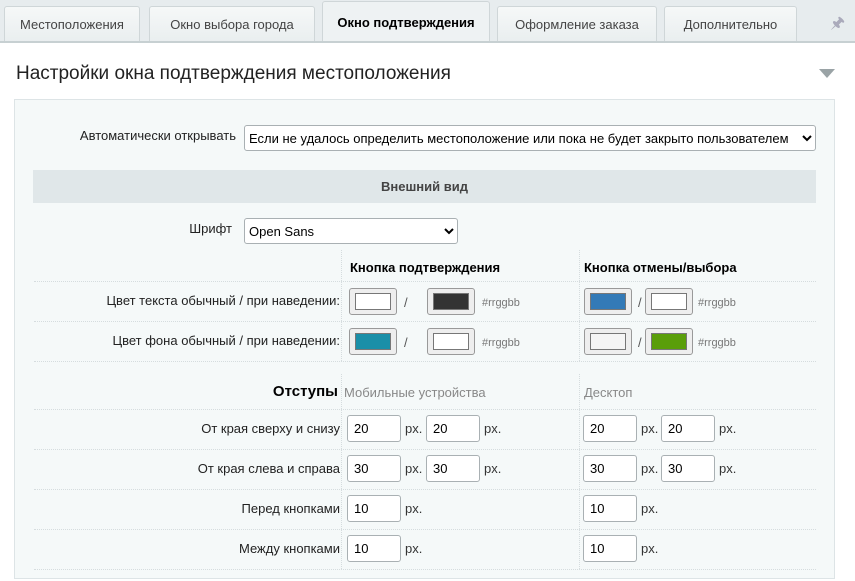 The height and width of the screenshot is (581, 855). What do you see at coordinates (373, 301) in the screenshot?
I see `confirm-text-color` at bounding box center [373, 301].